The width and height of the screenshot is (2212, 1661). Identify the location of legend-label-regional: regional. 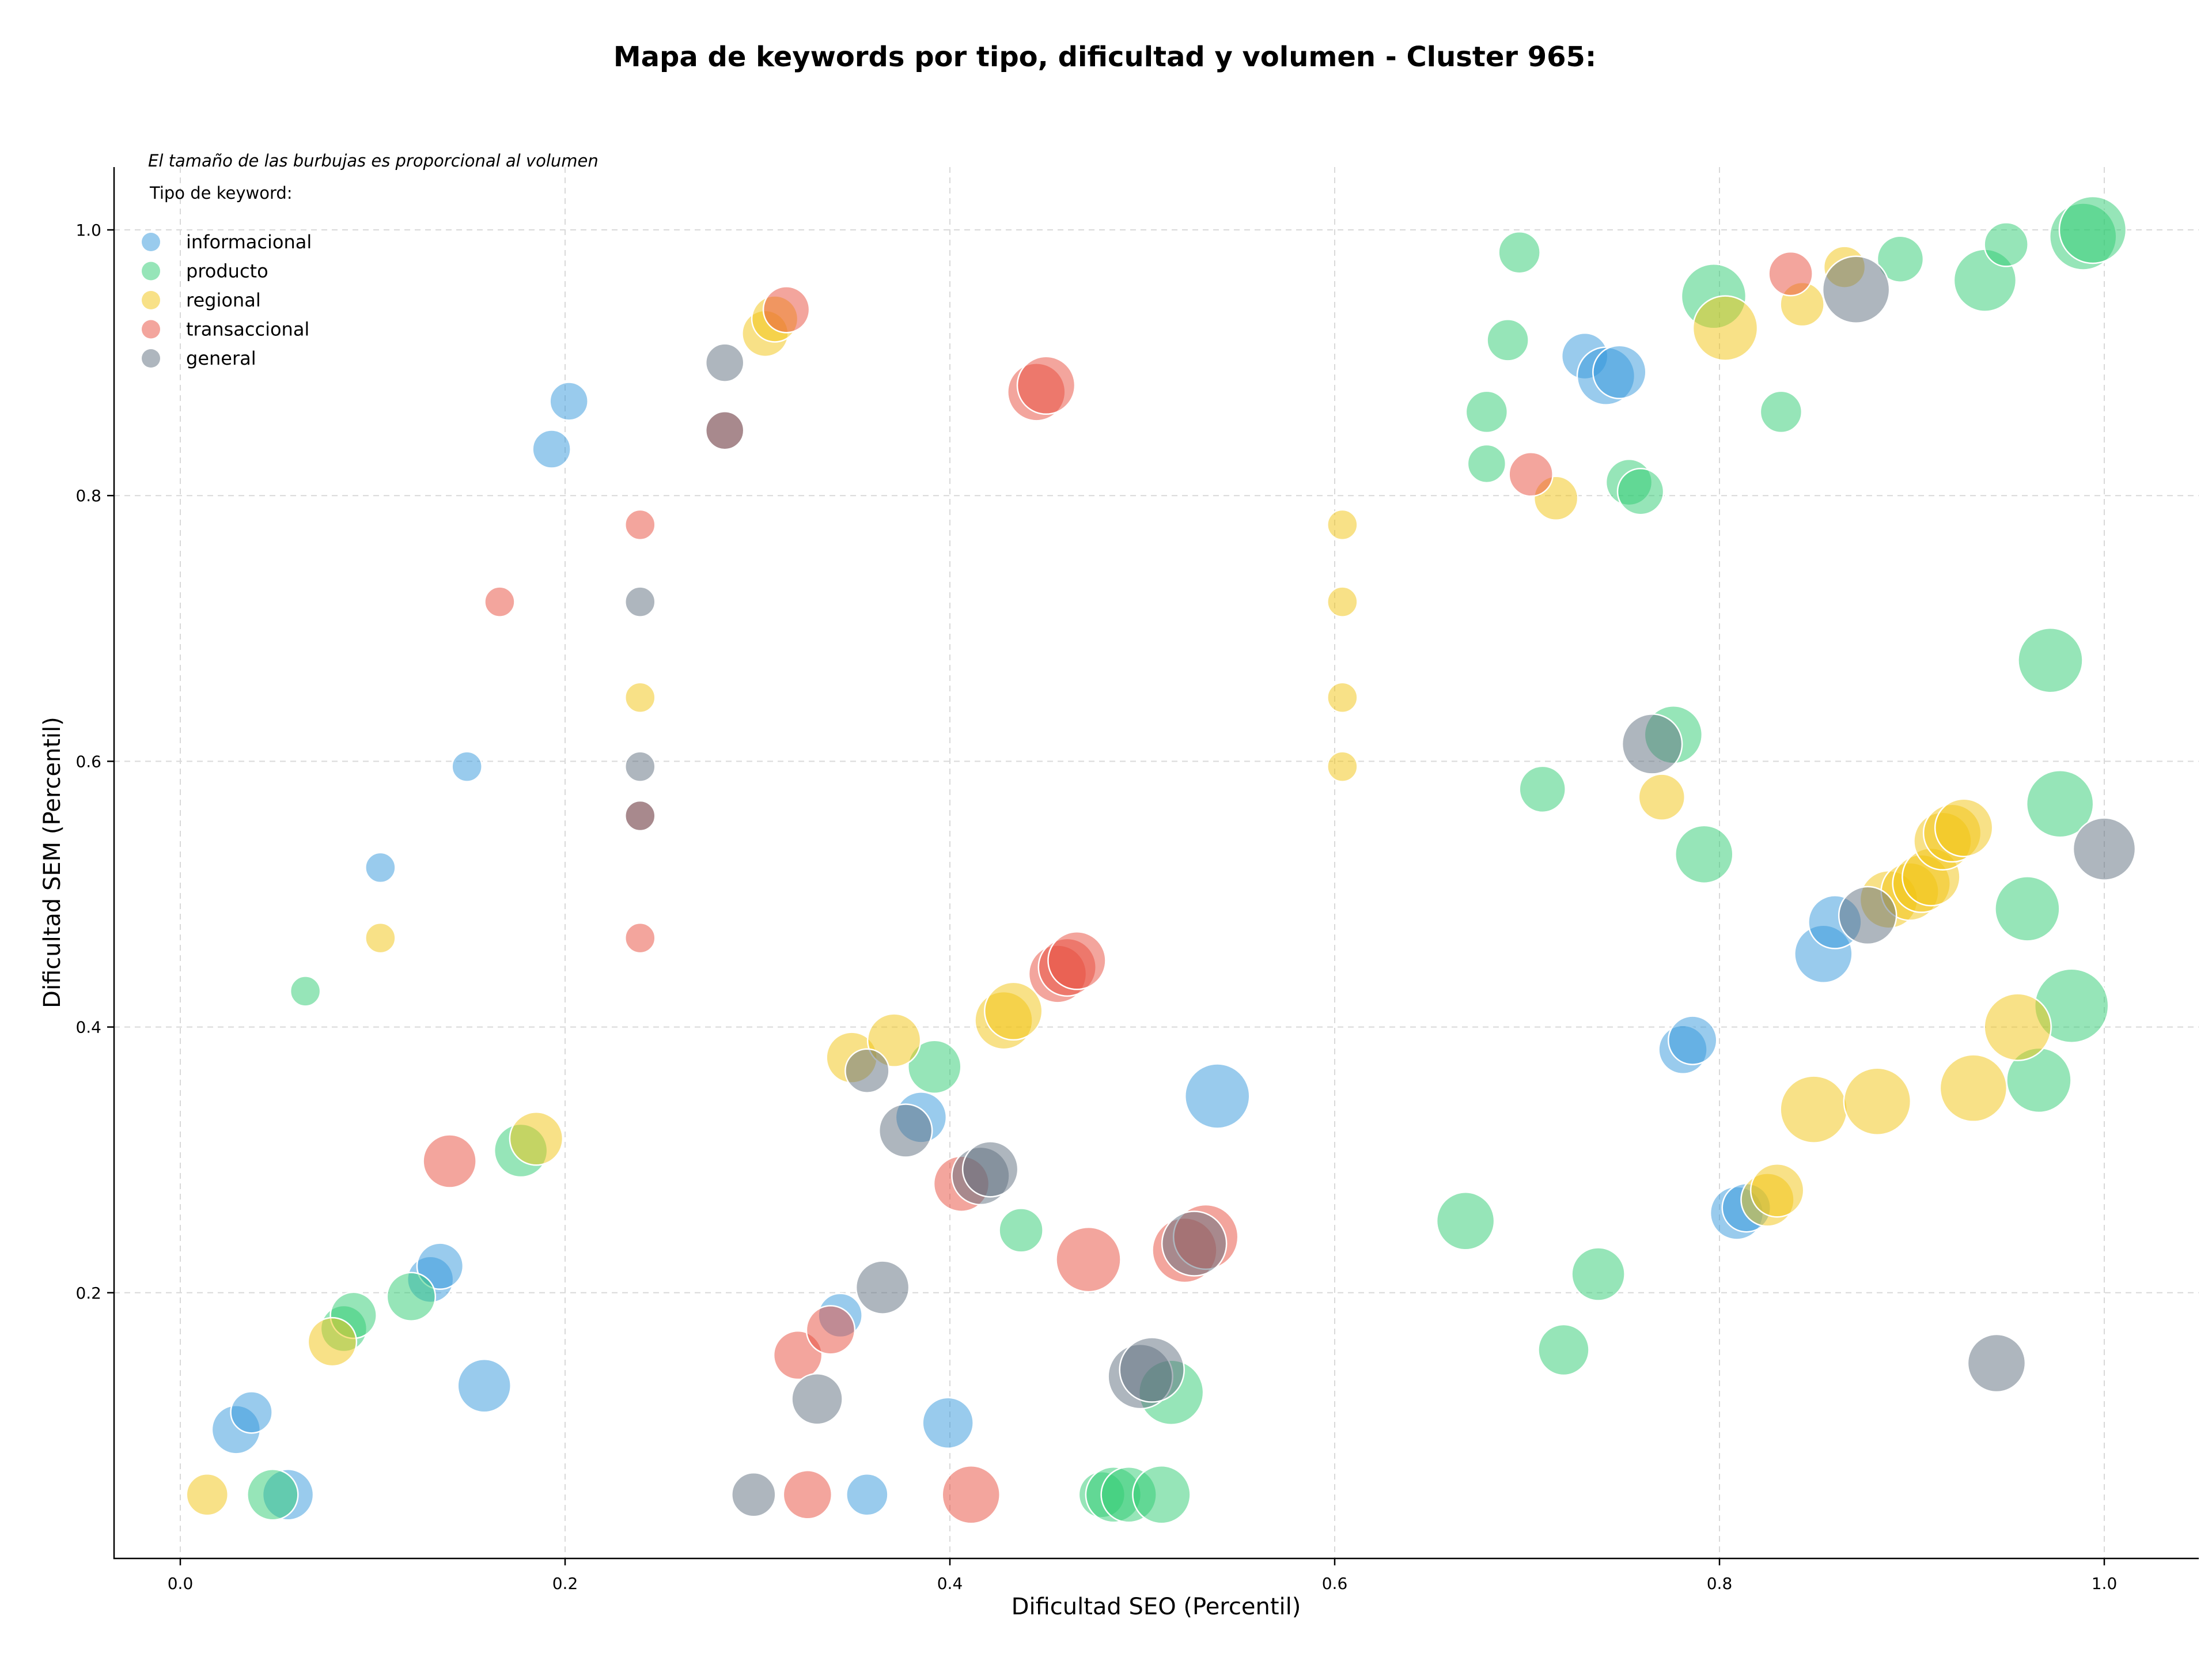
(223, 300).